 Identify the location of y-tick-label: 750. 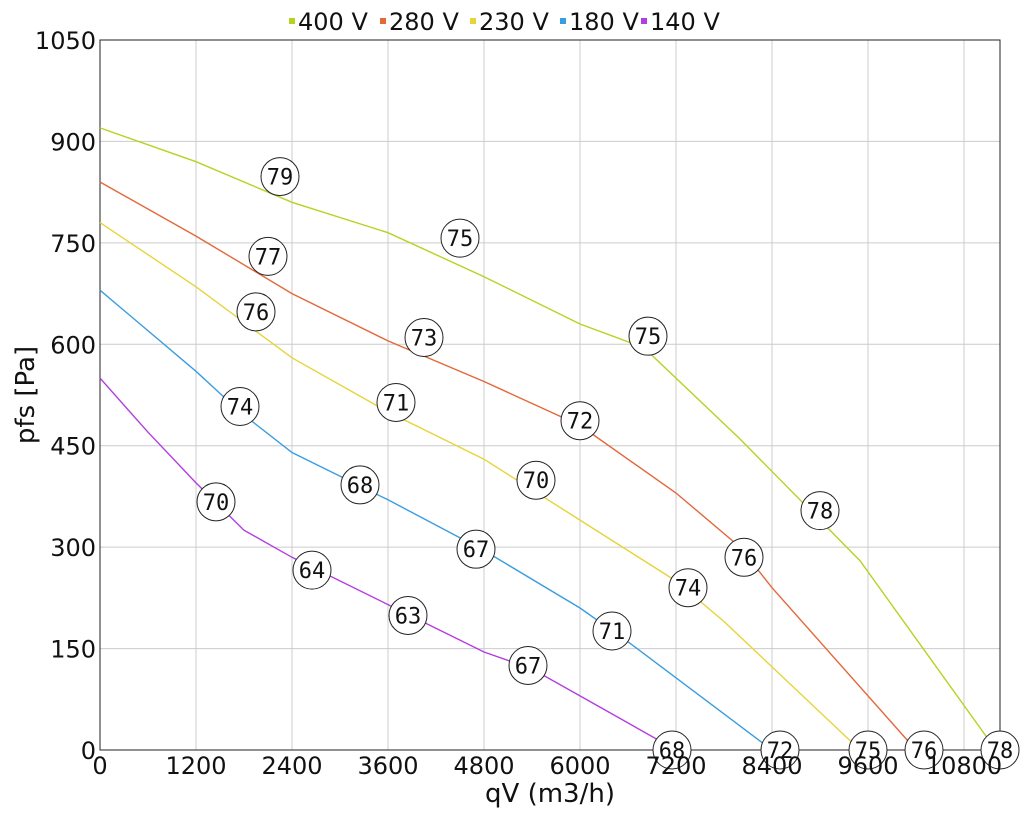
(73, 244).